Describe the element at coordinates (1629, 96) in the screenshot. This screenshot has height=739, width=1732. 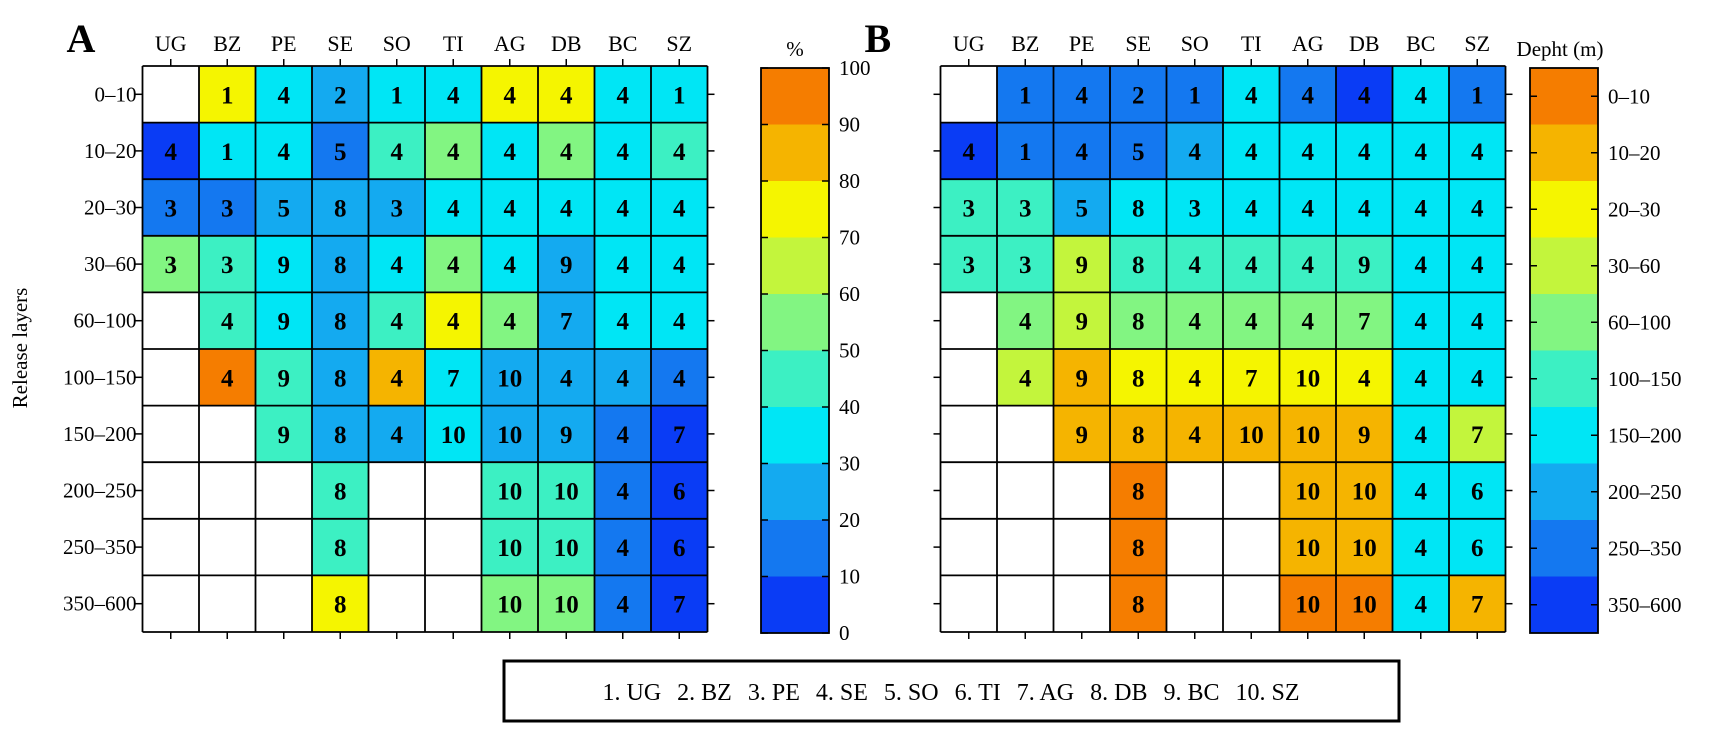
I see `panel-b-colorbar-tick-label: 0–10` at that location.